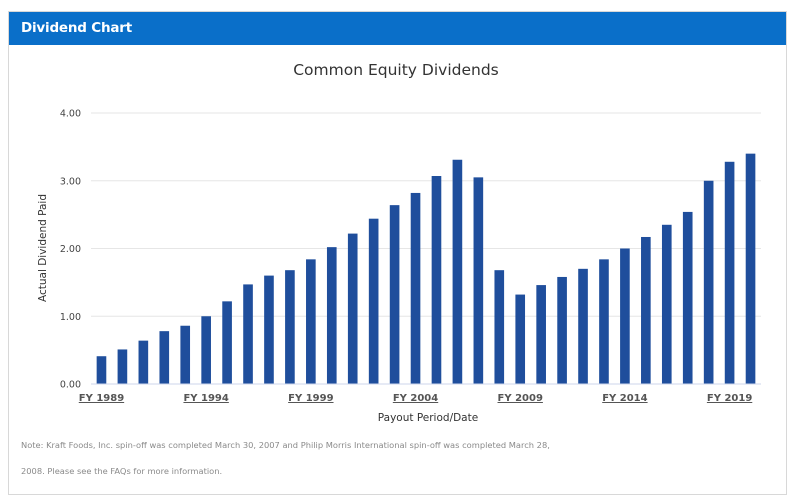  Describe the element at coordinates (687, 297) in the screenshot. I see `bar-fy-2017` at that location.